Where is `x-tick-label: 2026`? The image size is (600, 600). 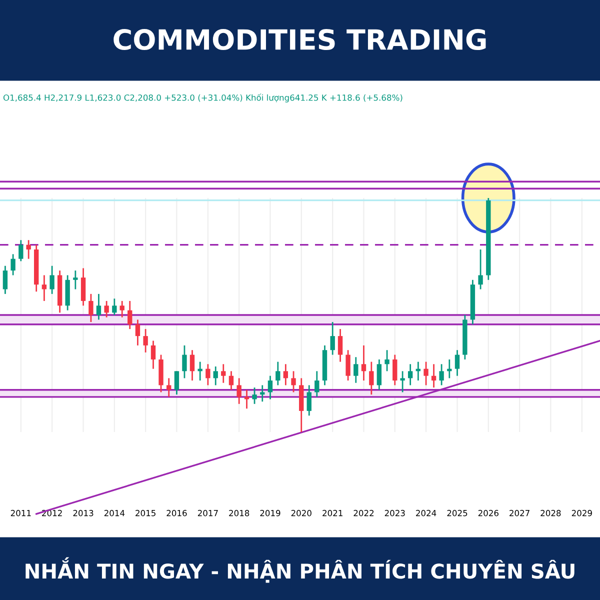 x-tick-label: 2026 is located at coordinates (488, 513).